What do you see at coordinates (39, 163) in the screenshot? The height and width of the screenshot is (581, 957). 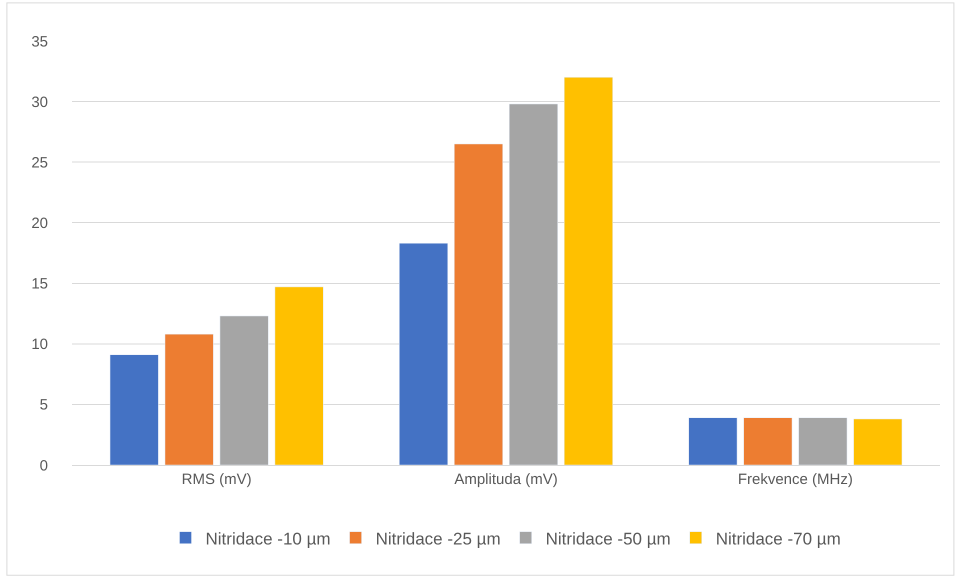 I see `y-tick-label: 25` at bounding box center [39, 163].